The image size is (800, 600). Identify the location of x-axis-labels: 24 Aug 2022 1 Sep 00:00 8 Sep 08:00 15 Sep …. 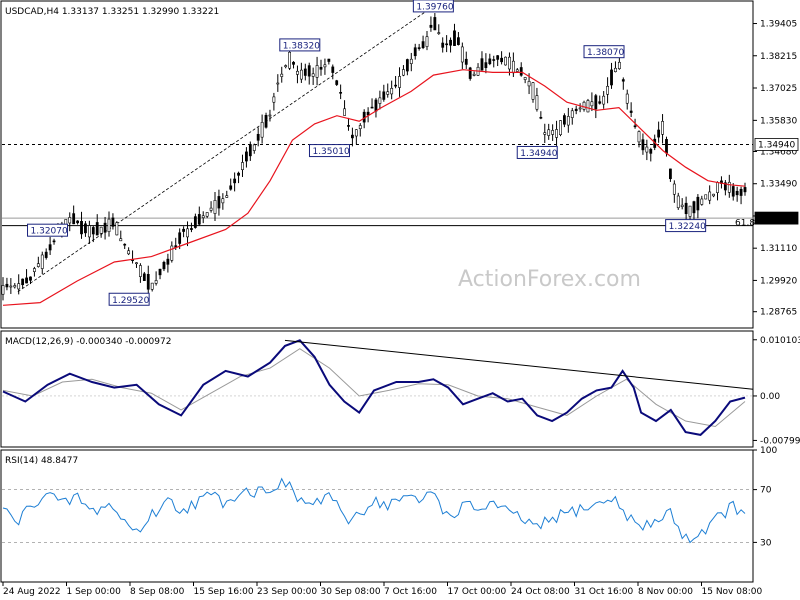
(382, 589).